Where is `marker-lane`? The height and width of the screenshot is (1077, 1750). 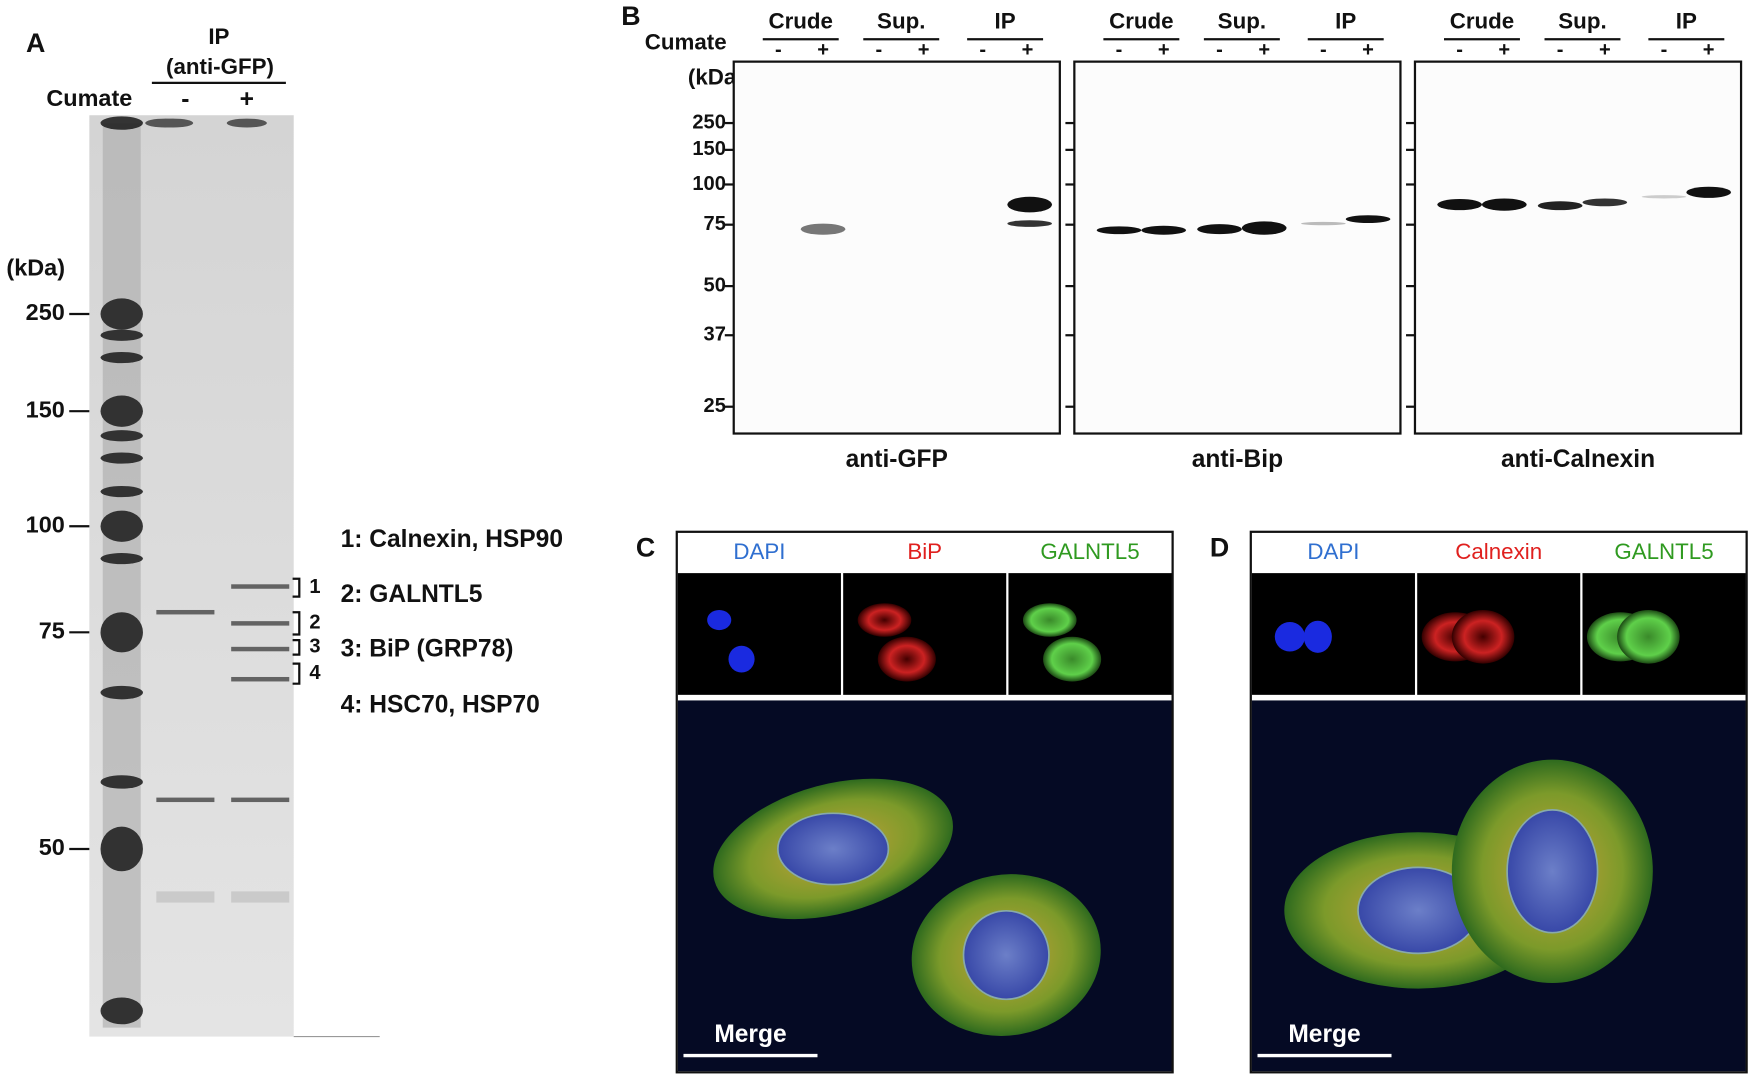
marker-lane is located at coordinates (121, 575).